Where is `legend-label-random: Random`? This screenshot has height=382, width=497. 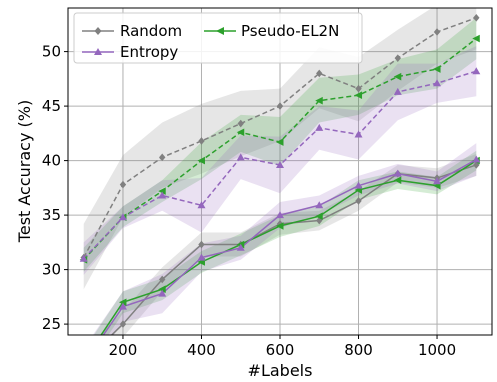
legend-label-random: Random is located at coordinates (151, 31).